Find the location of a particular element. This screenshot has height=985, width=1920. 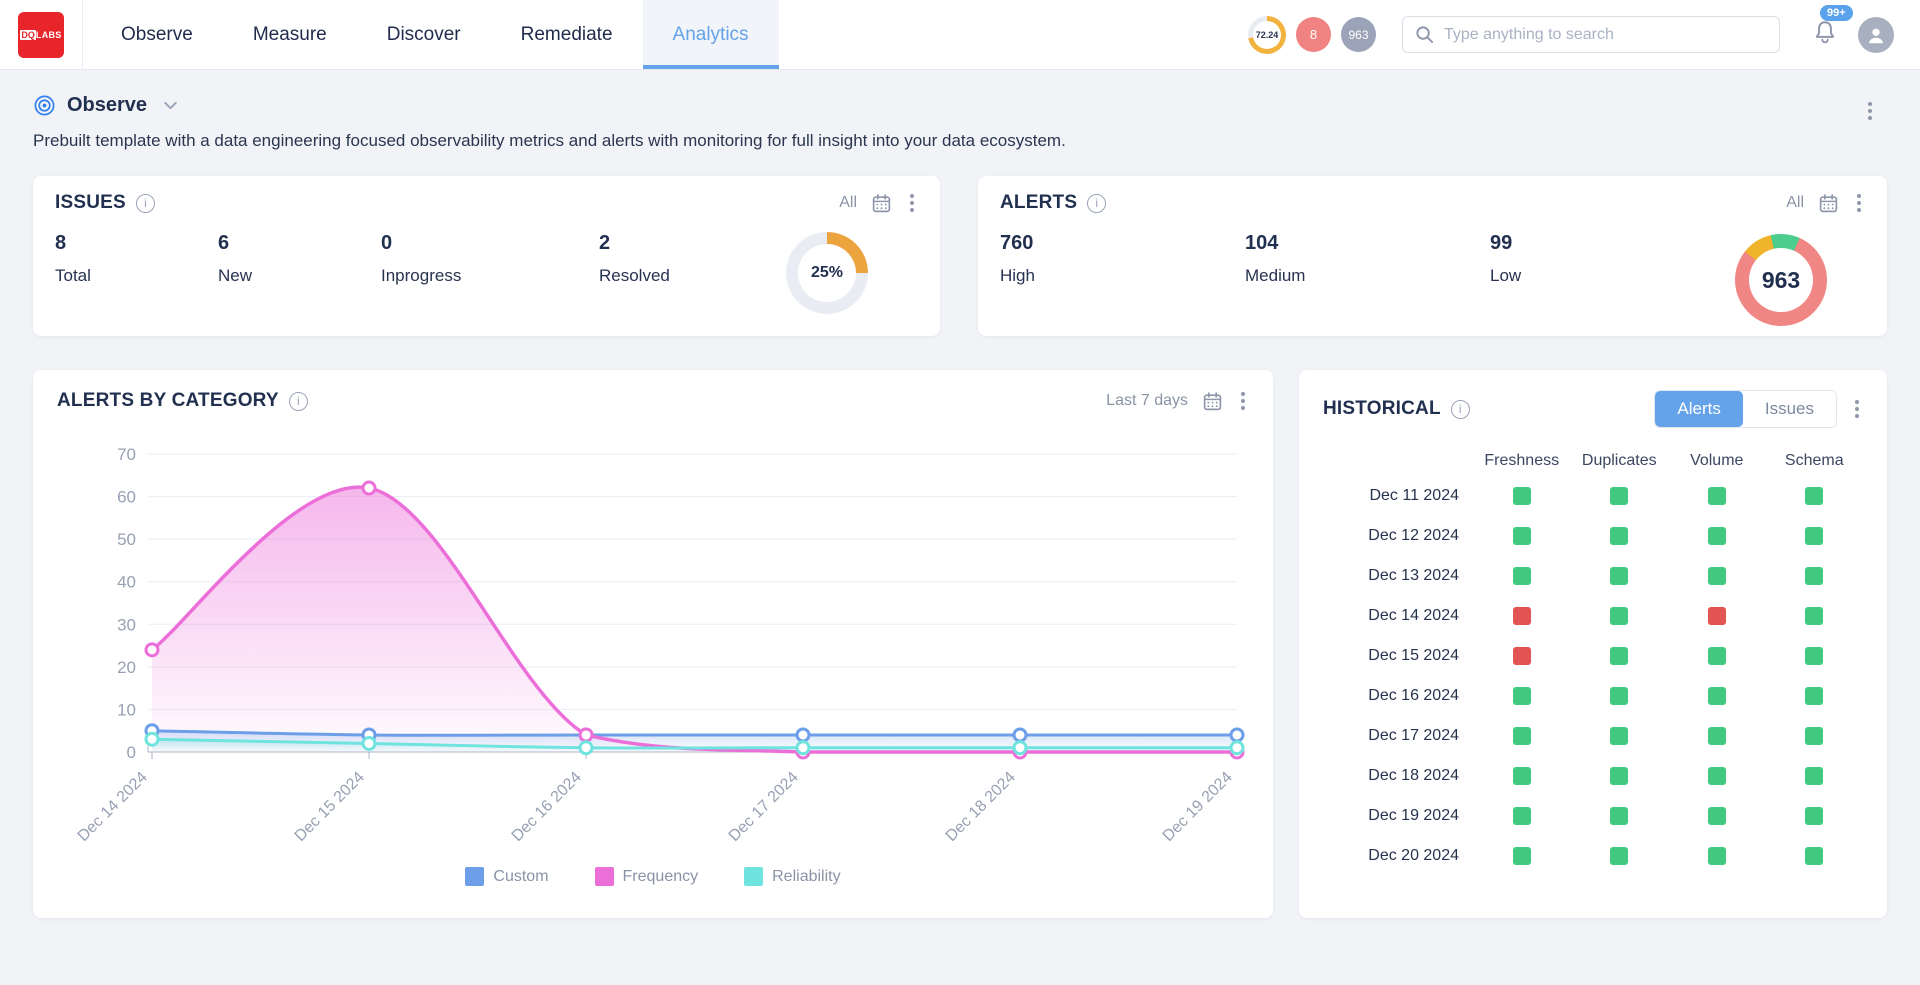

notifications-button: 99+ is located at coordinates (1832, 27).